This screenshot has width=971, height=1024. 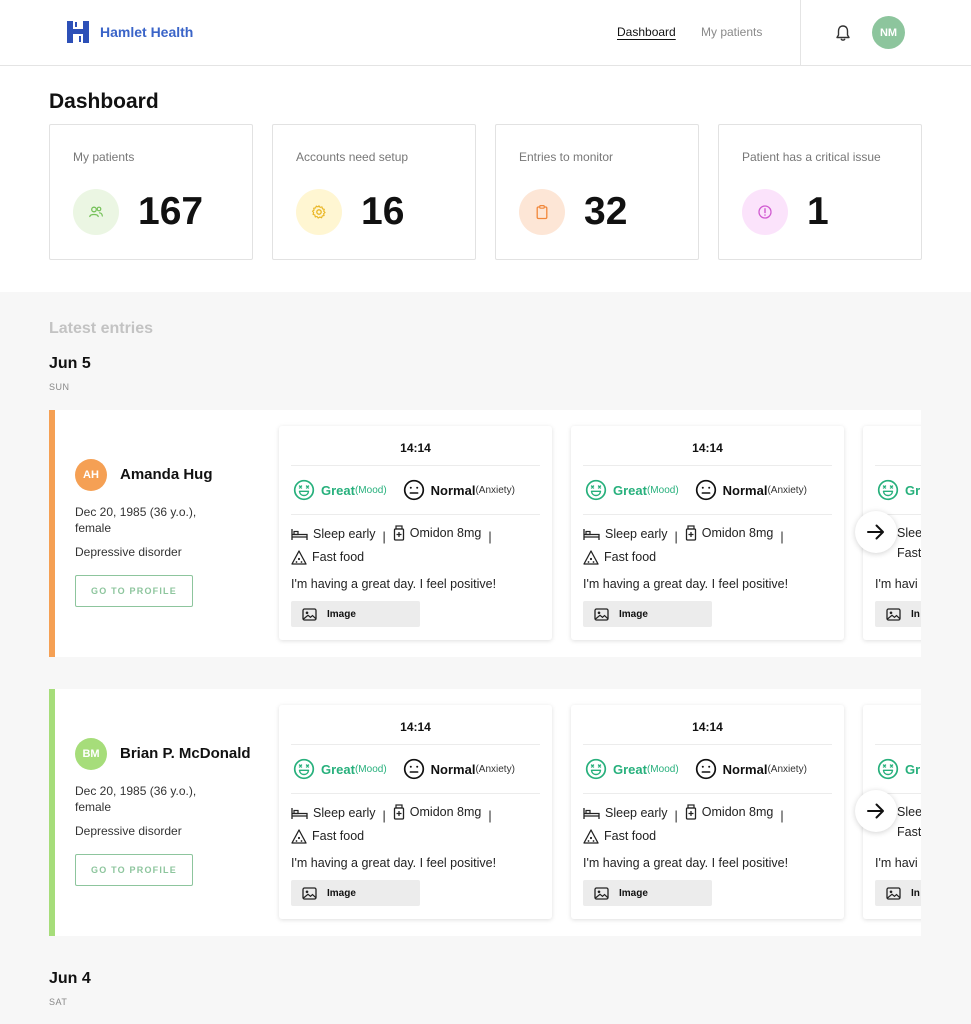 I want to click on nav-dashboard: Dashboard, so click(x=646, y=32).